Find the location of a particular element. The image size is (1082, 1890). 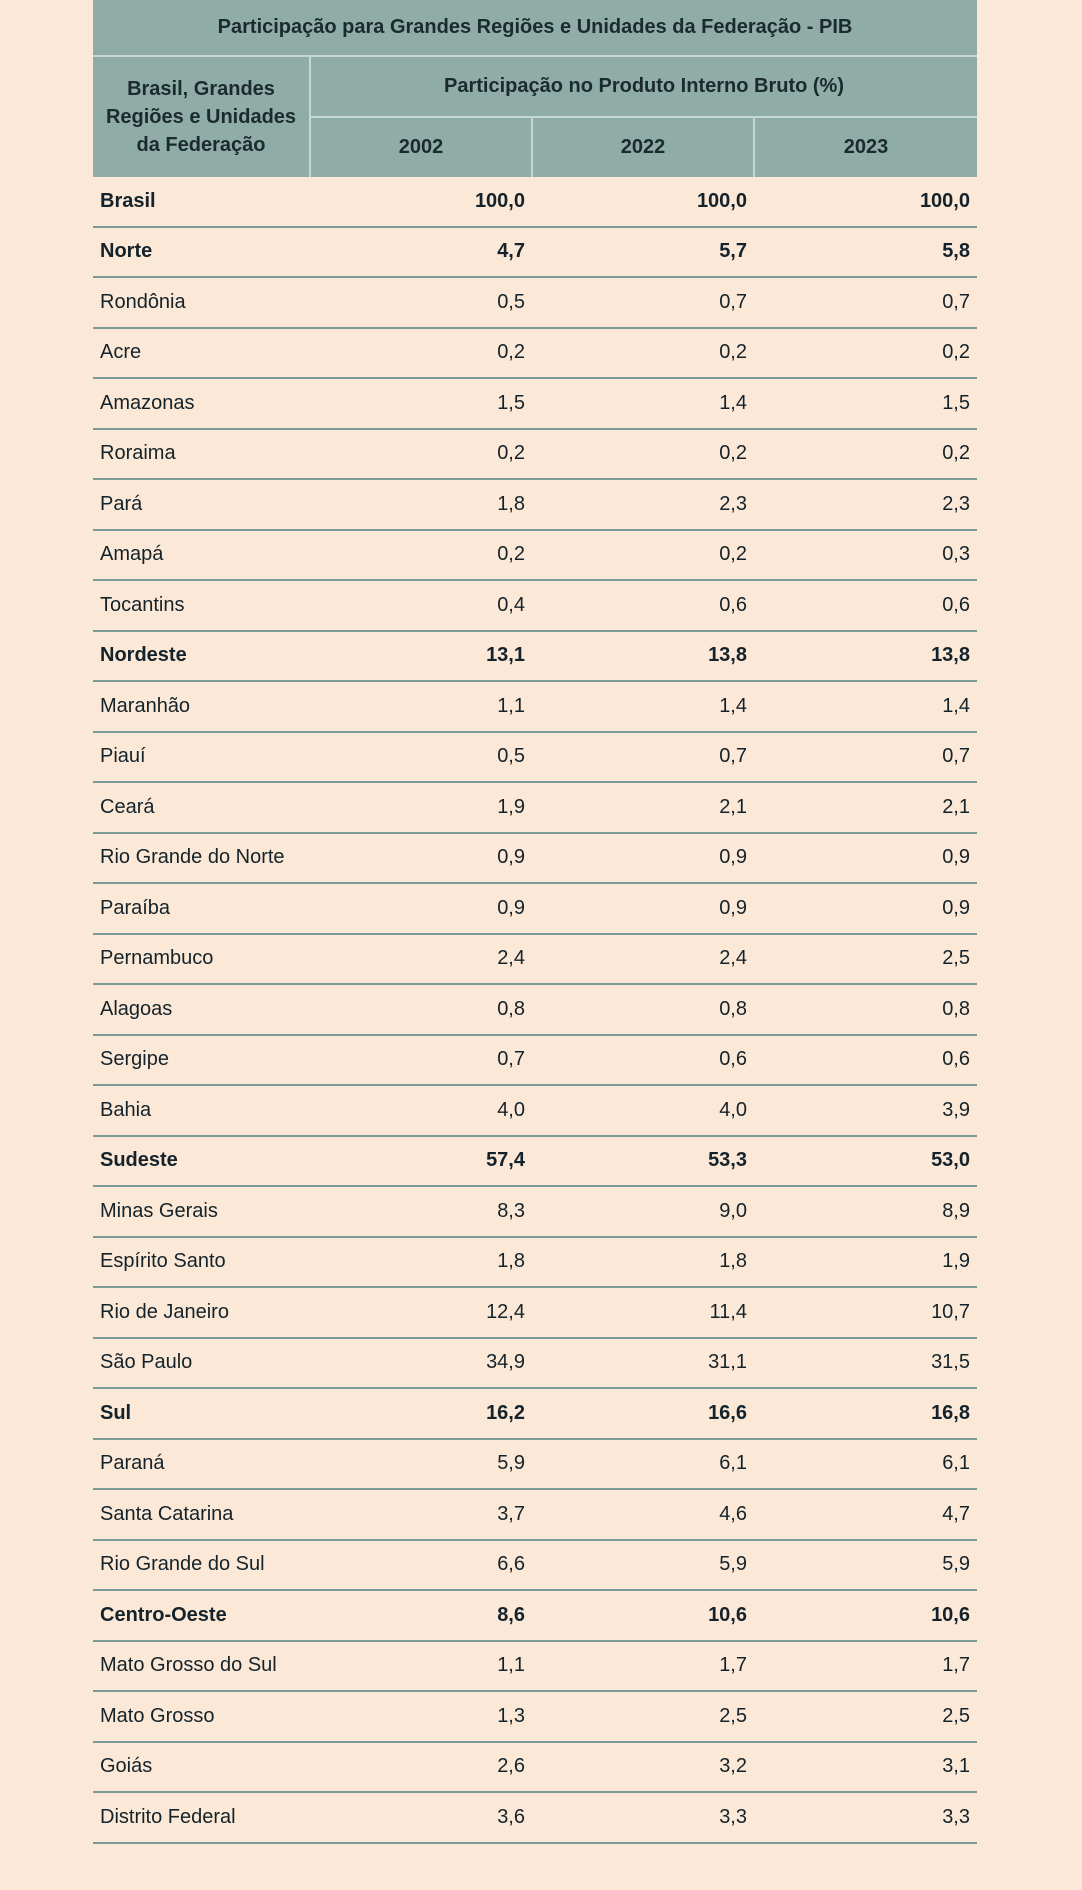

state-row: Distrito Federal 3,6 3,3 3,3 is located at coordinates (535, 1818).